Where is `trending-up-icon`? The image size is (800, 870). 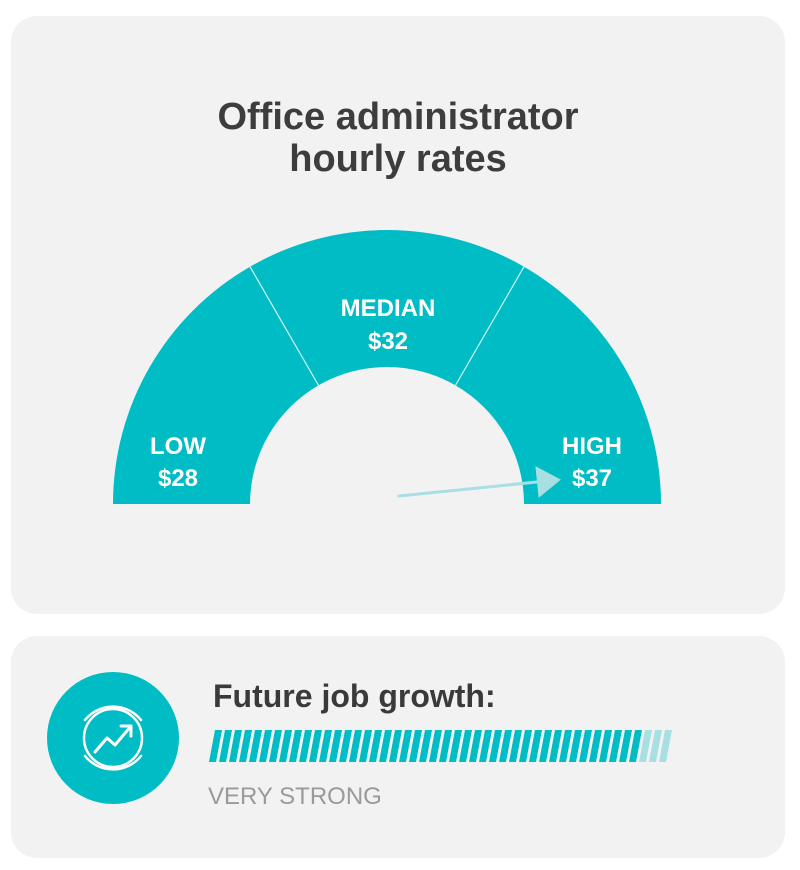
trending-up-icon is located at coordinates (122, 747).